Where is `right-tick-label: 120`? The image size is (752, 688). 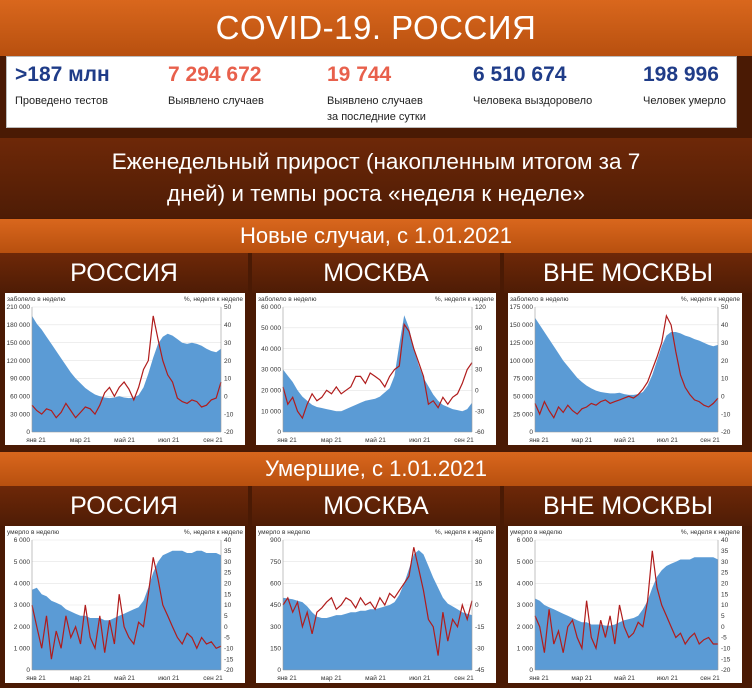
right-tick-label: 120 is located at coordinates (480, 307).